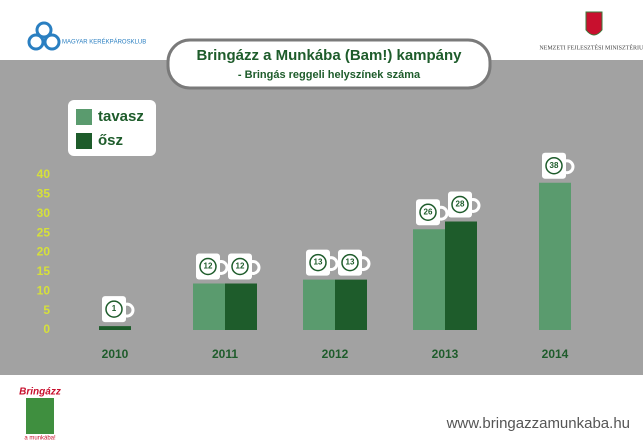 The image size is (643, 448). Describe the element at coordinates (555, 354) in the screenshot. I see `x-tick-label: 2014` at that location.